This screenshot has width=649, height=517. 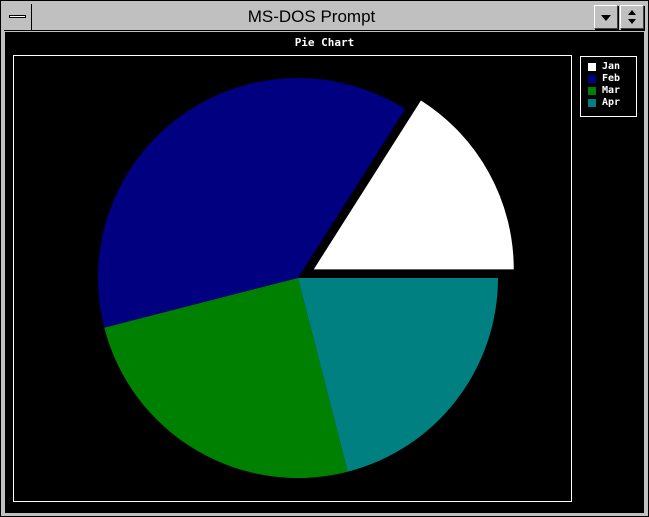 I want to click on chart-title: Pie Chart, so click(x=324, y=42).